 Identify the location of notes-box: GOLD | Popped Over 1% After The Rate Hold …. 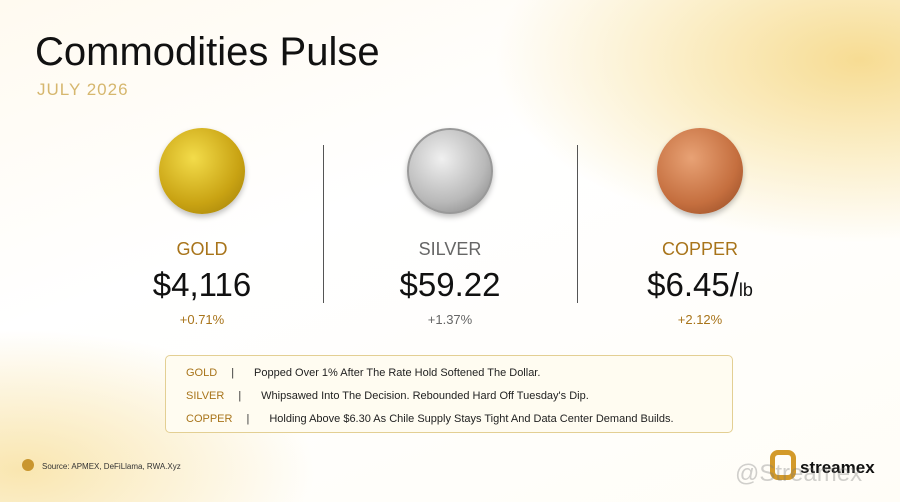
(449, 394).